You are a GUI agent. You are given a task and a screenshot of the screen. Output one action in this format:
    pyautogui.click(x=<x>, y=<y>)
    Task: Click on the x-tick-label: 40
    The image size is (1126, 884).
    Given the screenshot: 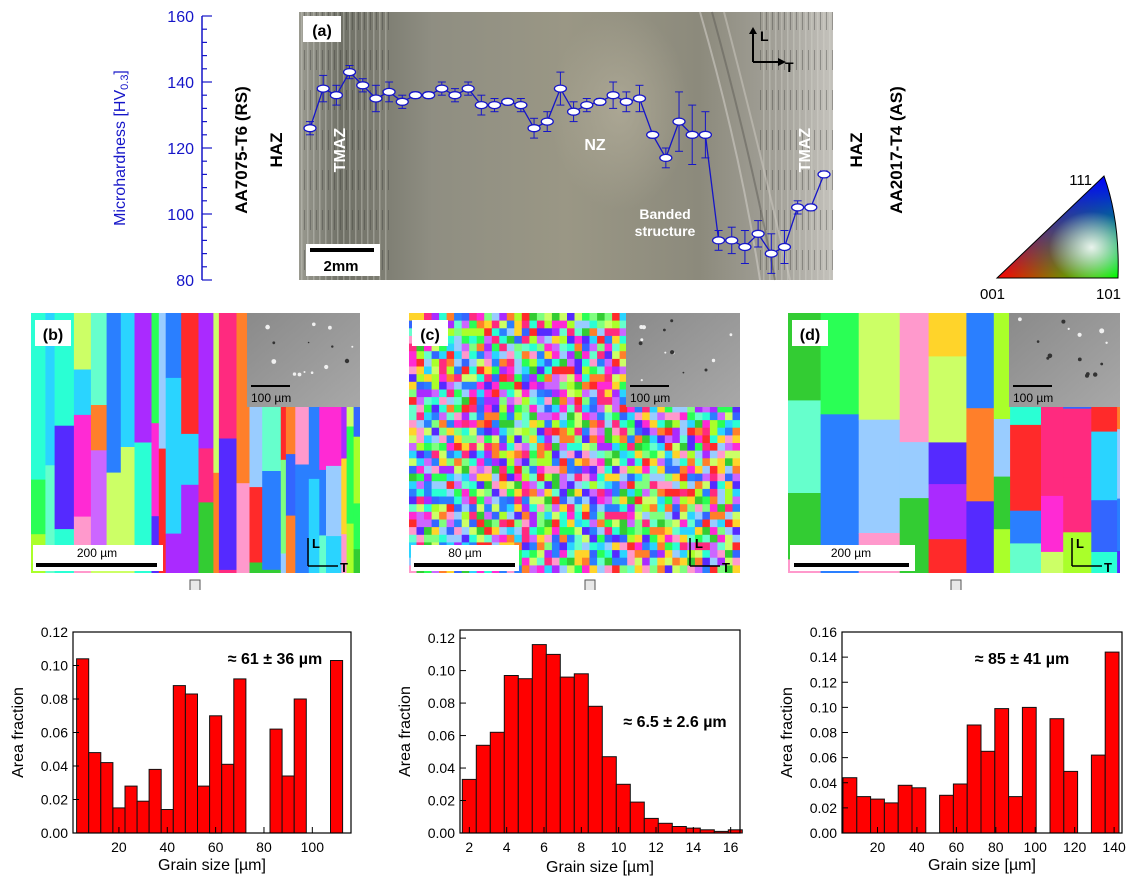 What is the action you would take?
    pyautogui.click(x=917, y=847)
    